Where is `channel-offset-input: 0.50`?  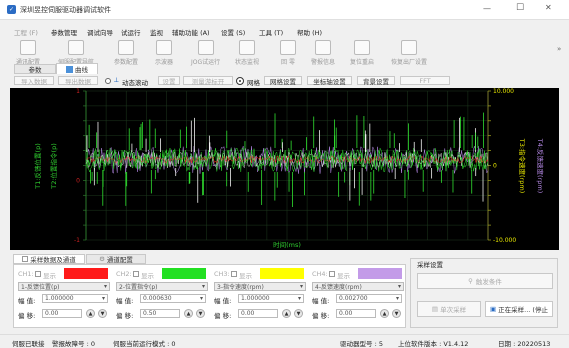
channel-offset-input: 0.50 is located at coordinates (160, 313).